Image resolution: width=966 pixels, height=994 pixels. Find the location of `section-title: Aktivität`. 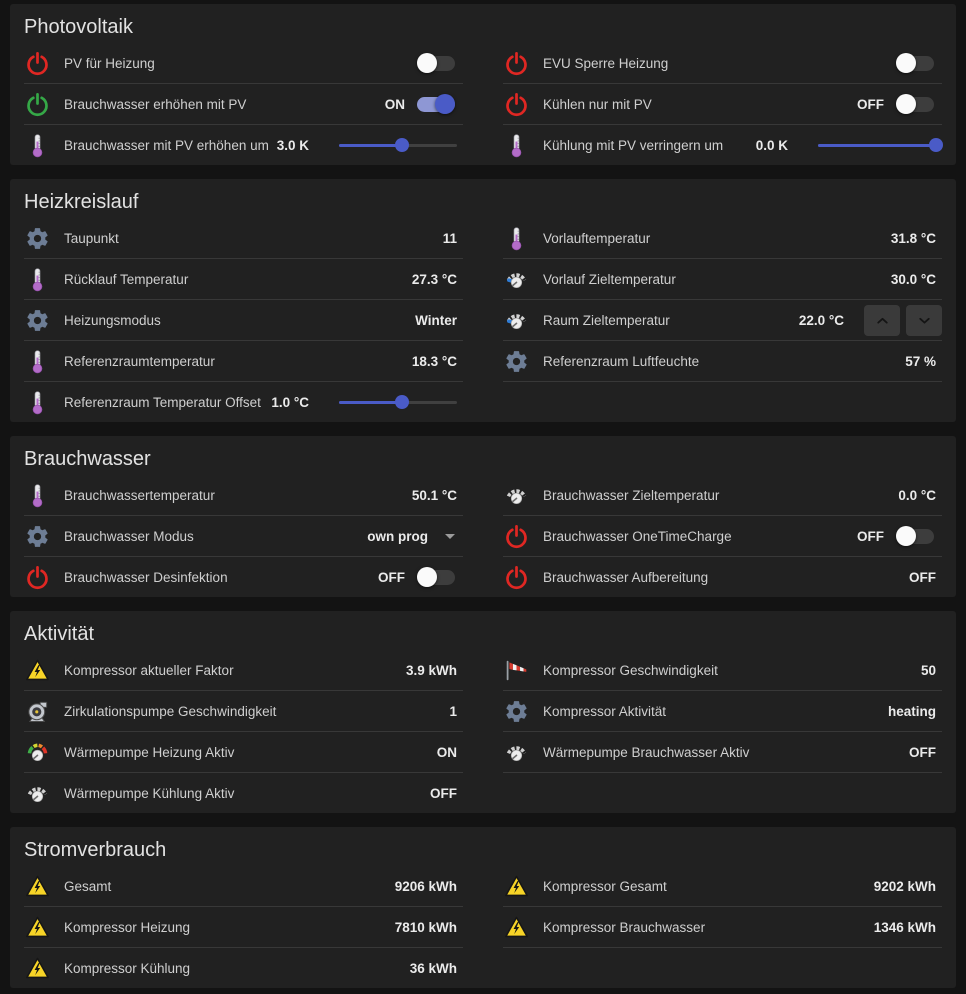

section-title: Aktivität is located at coordinates (59, 634).